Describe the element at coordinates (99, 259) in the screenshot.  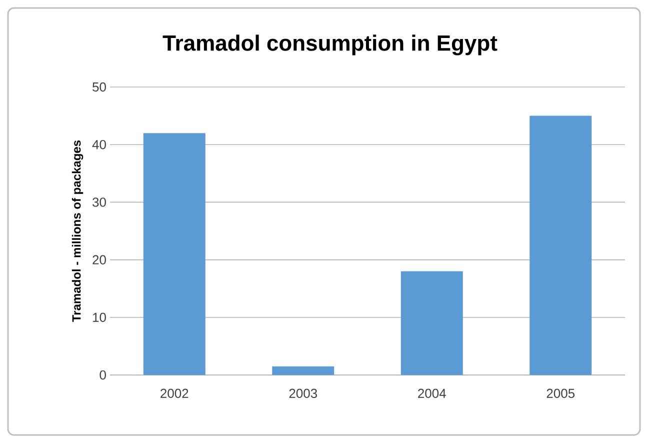
I see `y-tick-label: 20` at that location.